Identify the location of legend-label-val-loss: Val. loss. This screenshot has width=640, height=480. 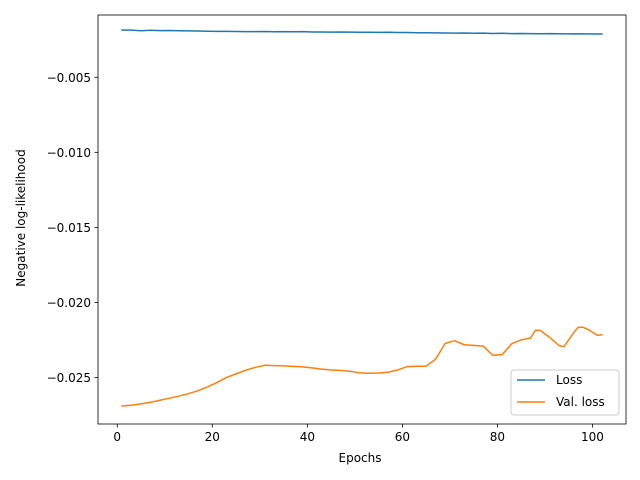
(580, 402).